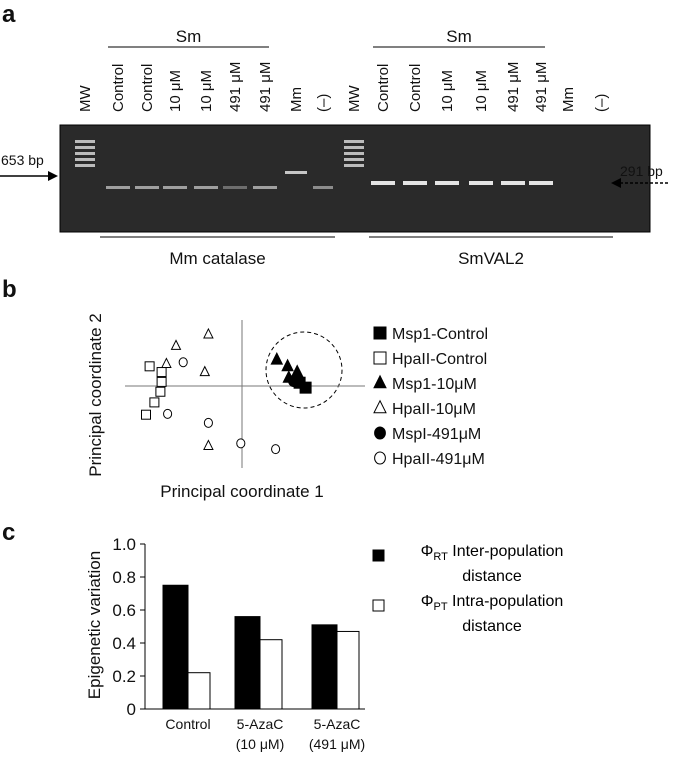  Describe the element at coordinates (260, 744) in the screenshot. I see `x-tick-label: (10 μM)` at that location.